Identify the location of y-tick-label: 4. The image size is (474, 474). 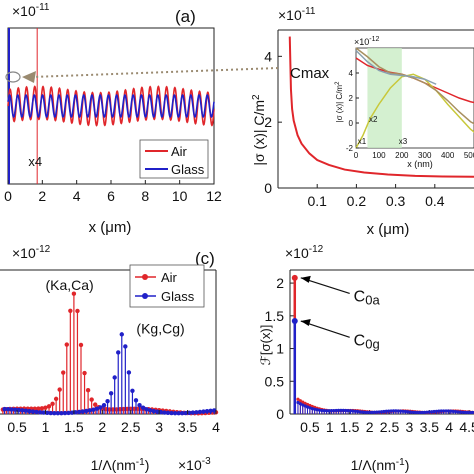
(268, 56).